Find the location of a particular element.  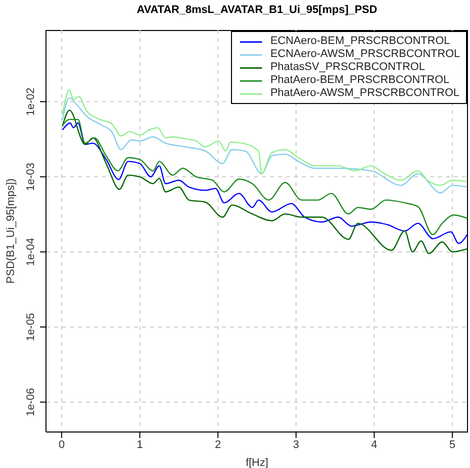

x-tick-label: 0 is located at coordinates (61, 444).